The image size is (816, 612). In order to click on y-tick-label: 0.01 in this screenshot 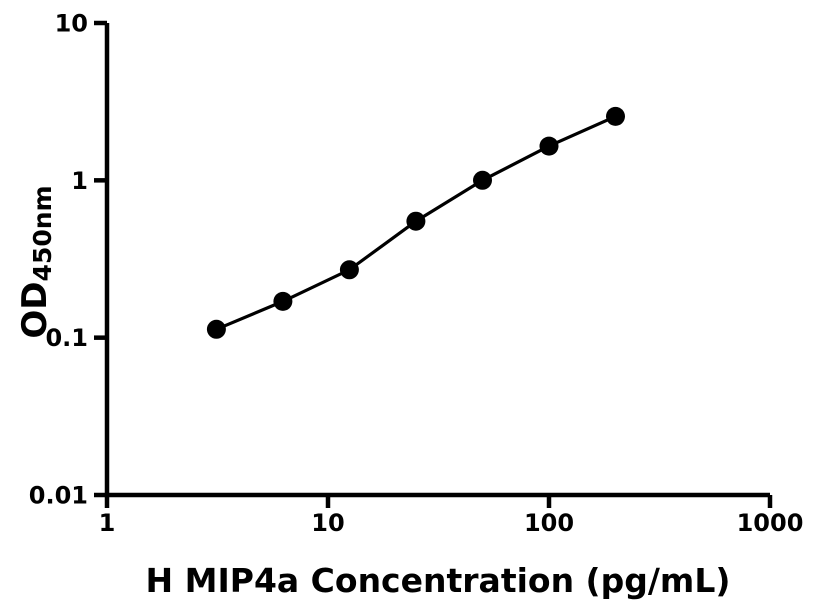, I will do `click(58, 496)`.